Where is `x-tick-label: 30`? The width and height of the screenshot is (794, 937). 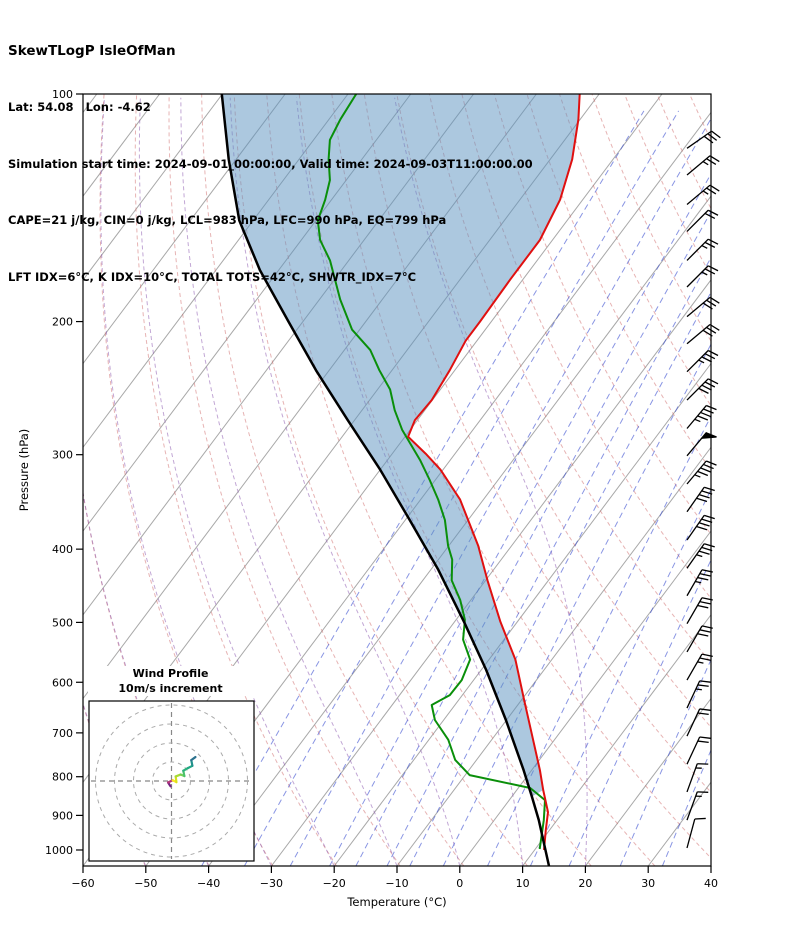 x-tick-label: 30 is located at coordinates (648, 883).